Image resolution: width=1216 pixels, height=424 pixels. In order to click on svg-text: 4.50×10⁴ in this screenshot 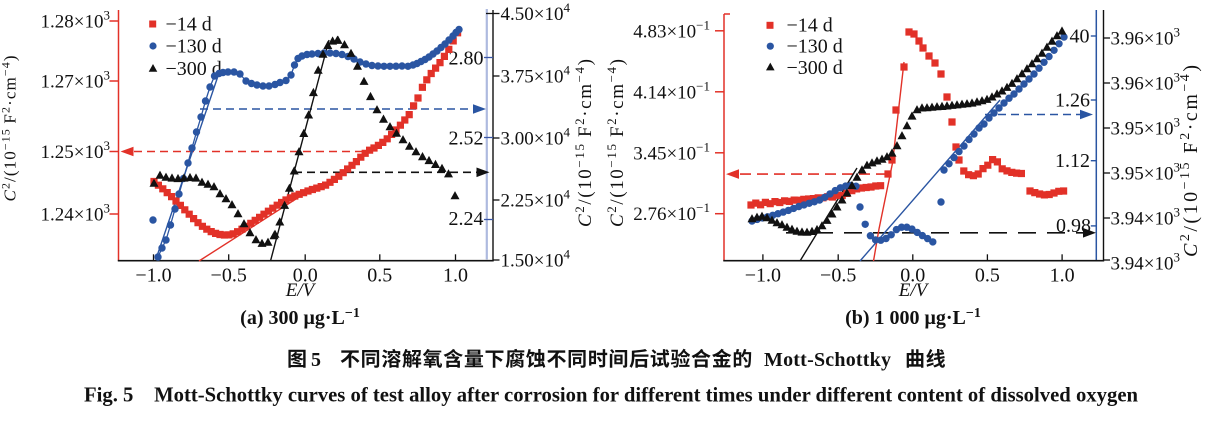, I will do `click(536, 12)`.